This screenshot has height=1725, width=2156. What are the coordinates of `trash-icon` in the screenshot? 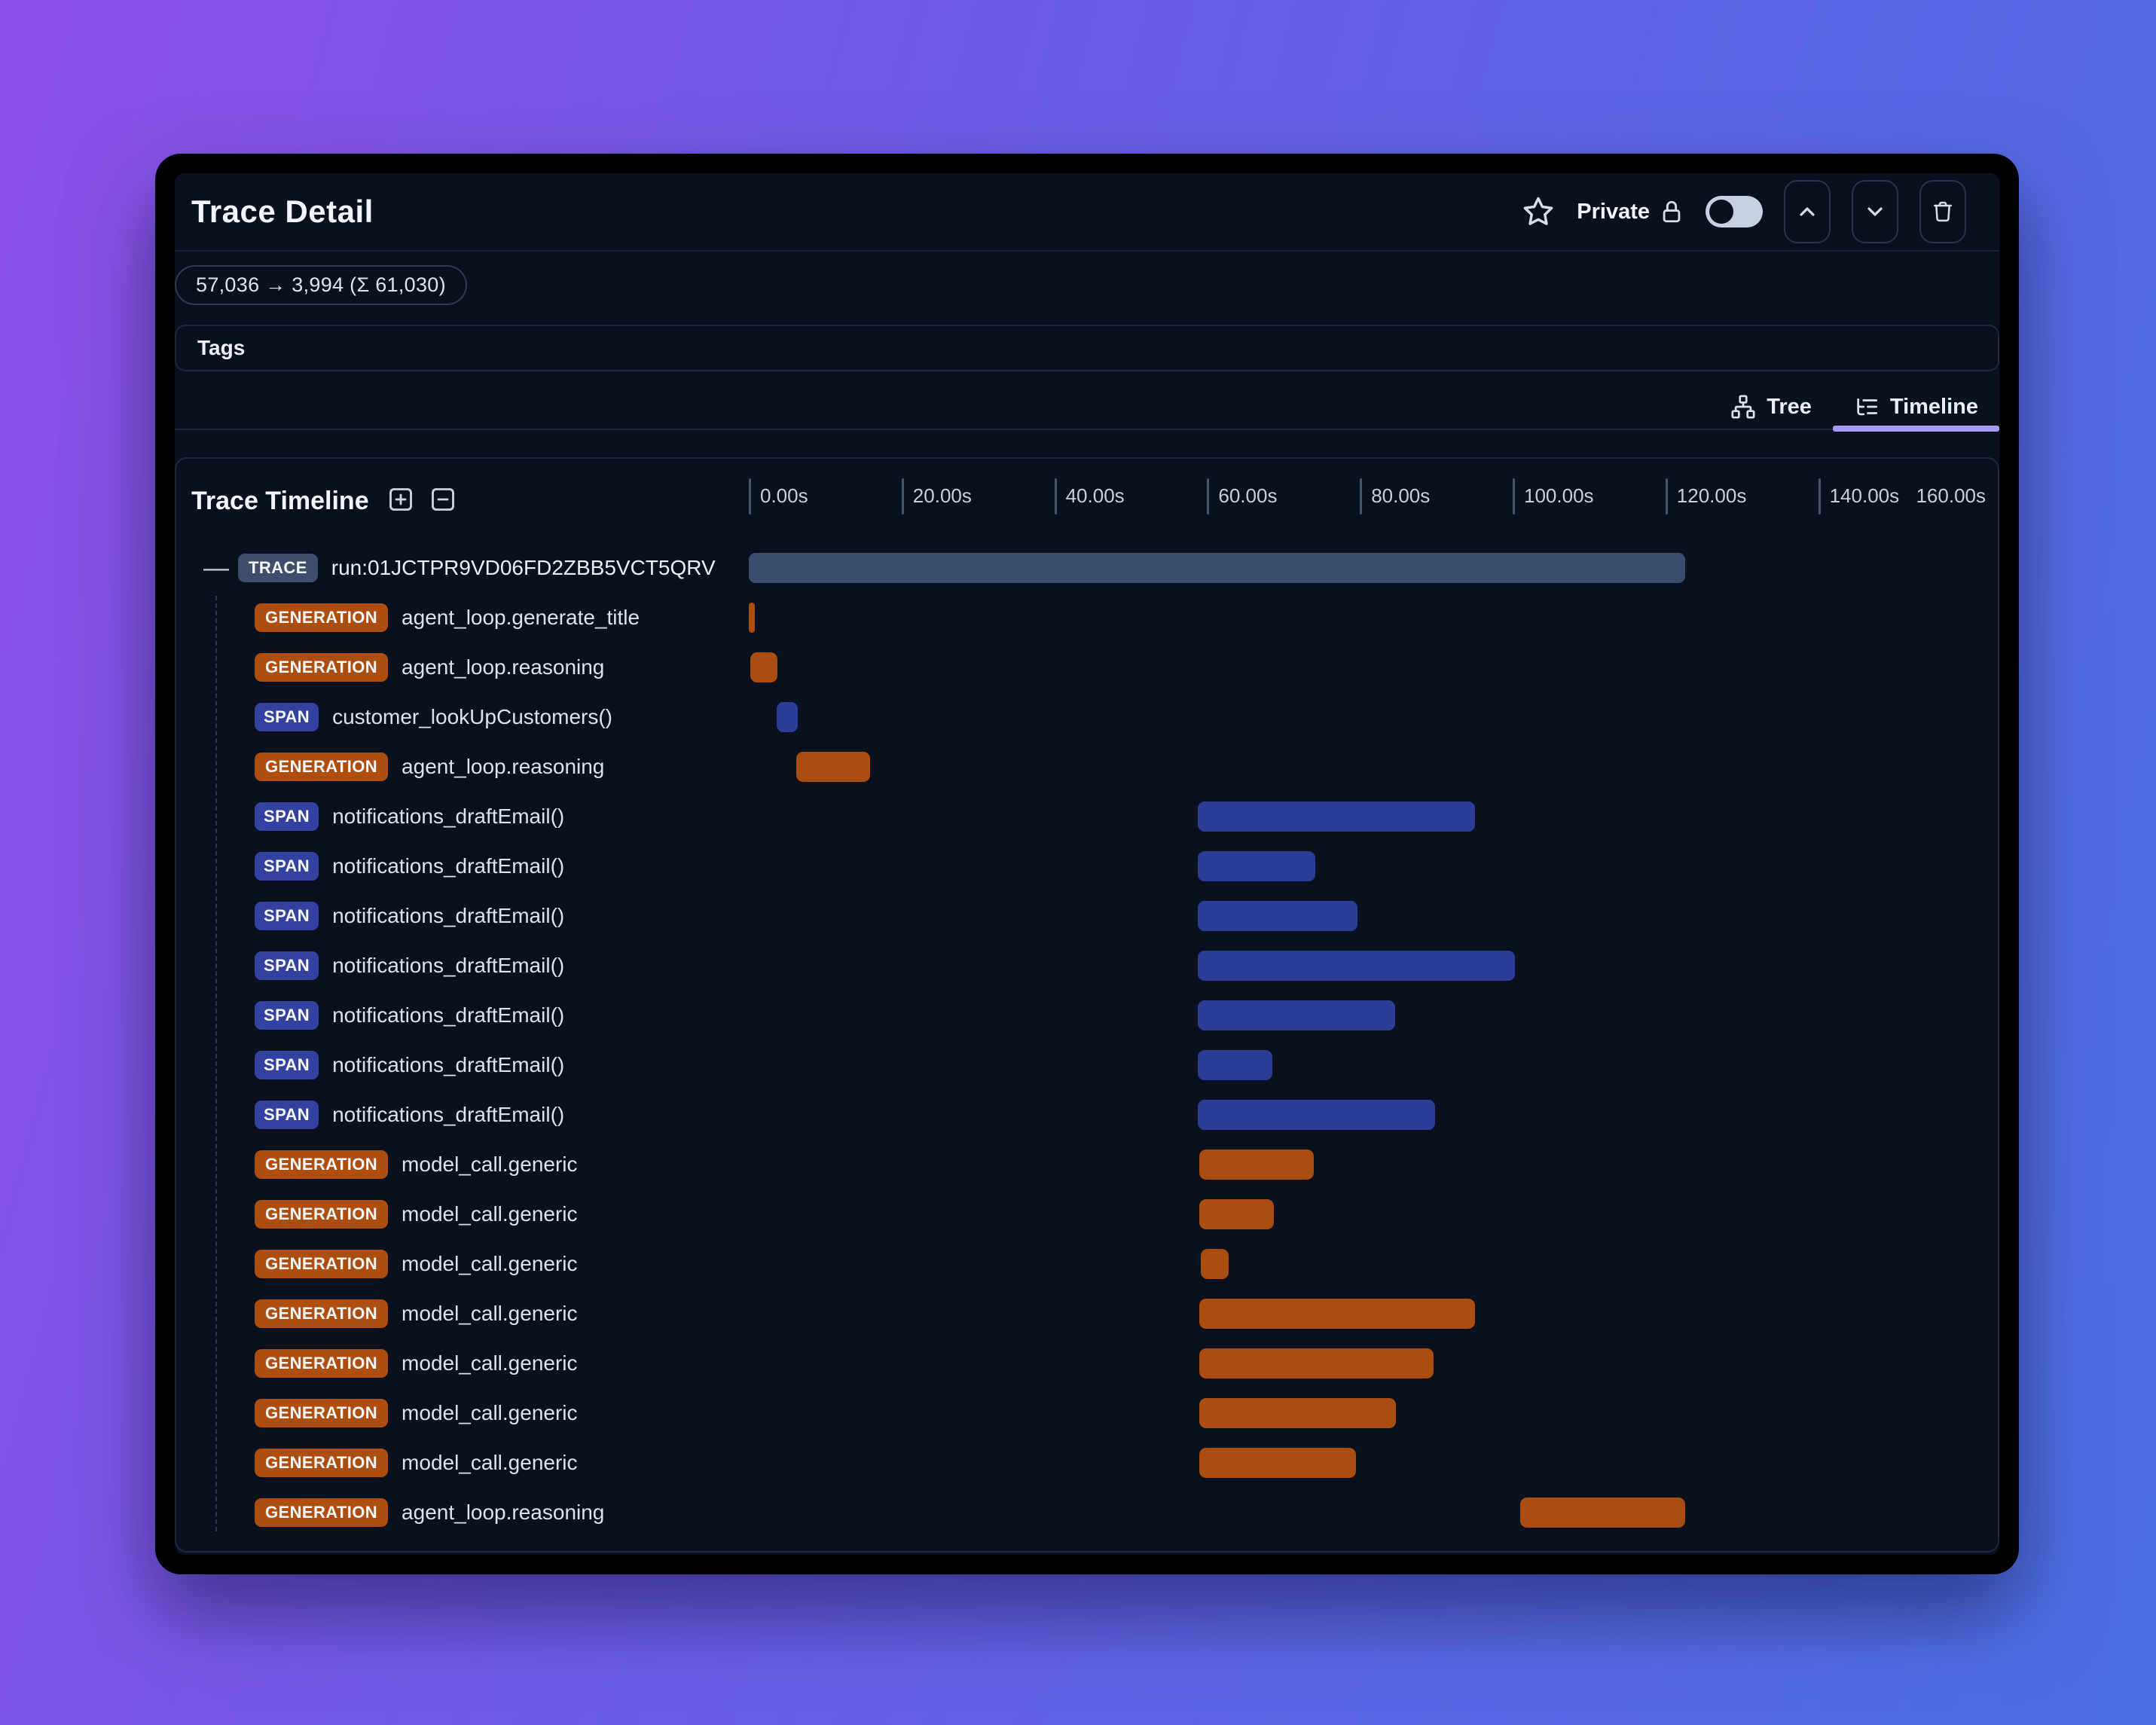 It's located at (1943, 212).